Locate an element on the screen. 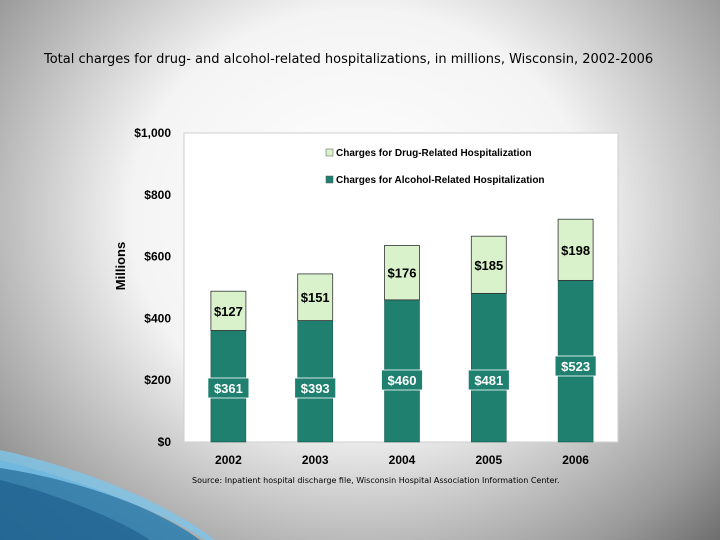 This screenshot has width=720, height=540. bar-drug-2004 is located at coordinates (402, 273).